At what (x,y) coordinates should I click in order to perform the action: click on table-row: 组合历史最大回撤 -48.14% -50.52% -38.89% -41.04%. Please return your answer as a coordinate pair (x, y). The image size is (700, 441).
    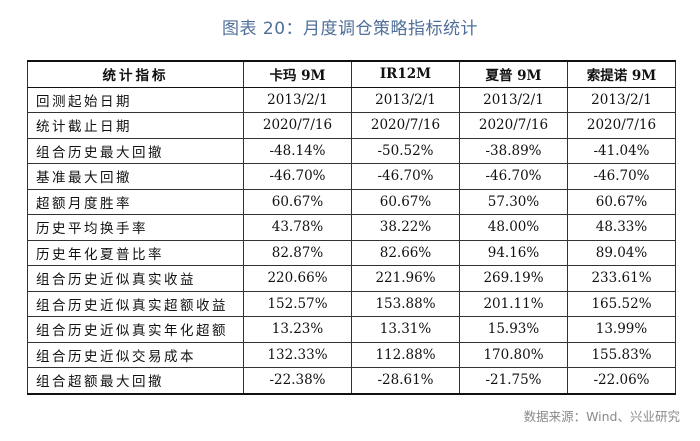
    Looking at the image, I should click on (351, 150).